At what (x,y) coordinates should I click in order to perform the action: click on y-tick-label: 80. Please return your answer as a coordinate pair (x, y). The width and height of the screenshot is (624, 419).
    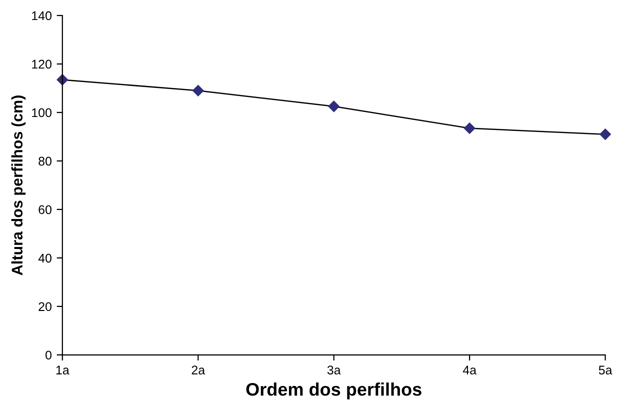
    Looking at the image, I should click on (45, 161).